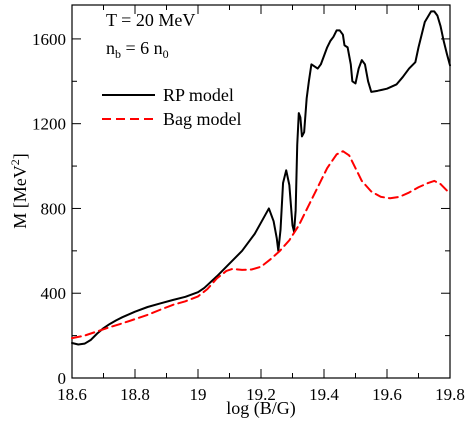  I want to click on y-tick-label: 800, so click(54, 208).